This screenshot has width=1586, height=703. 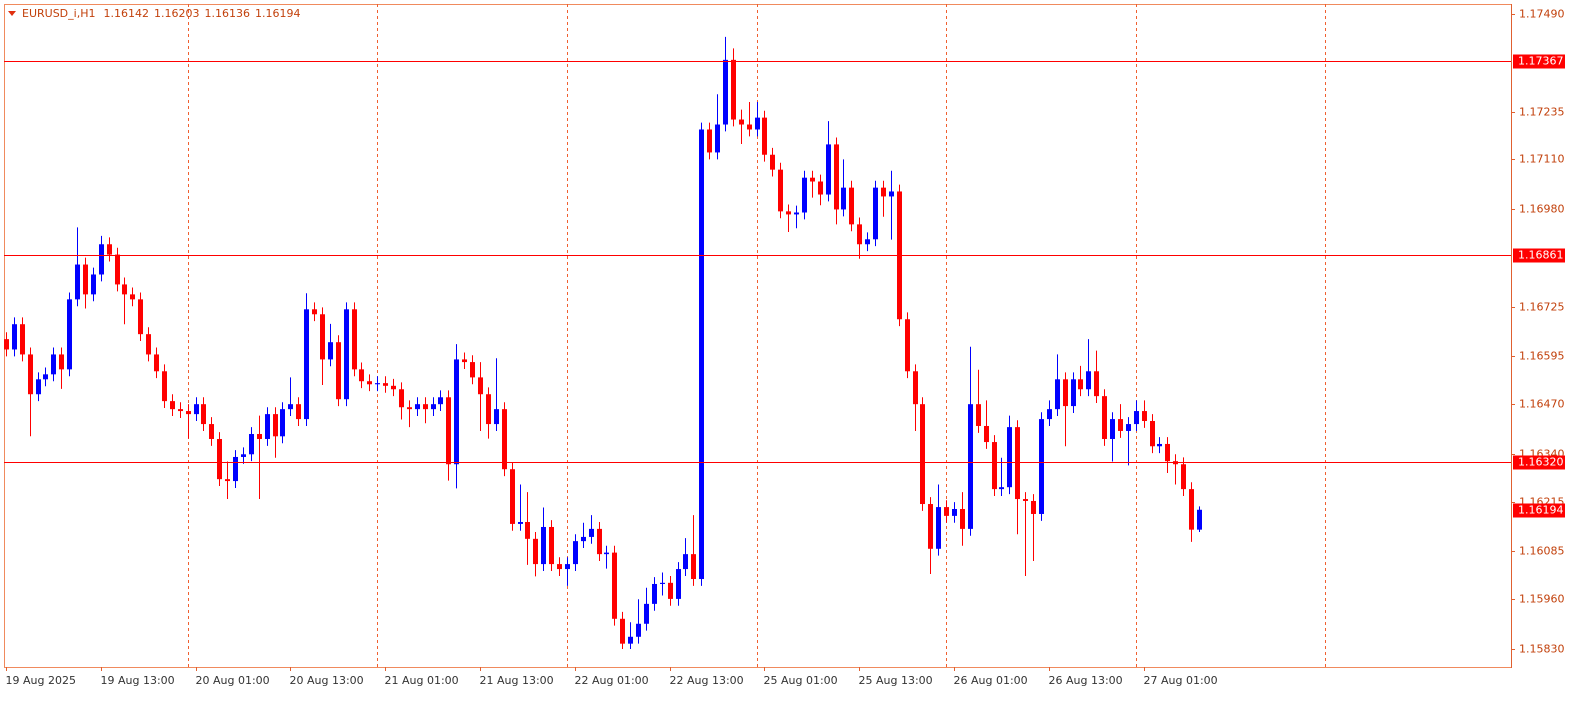 I want to click on y-tick-label: 1.16470, so click(x=1542, y=404).